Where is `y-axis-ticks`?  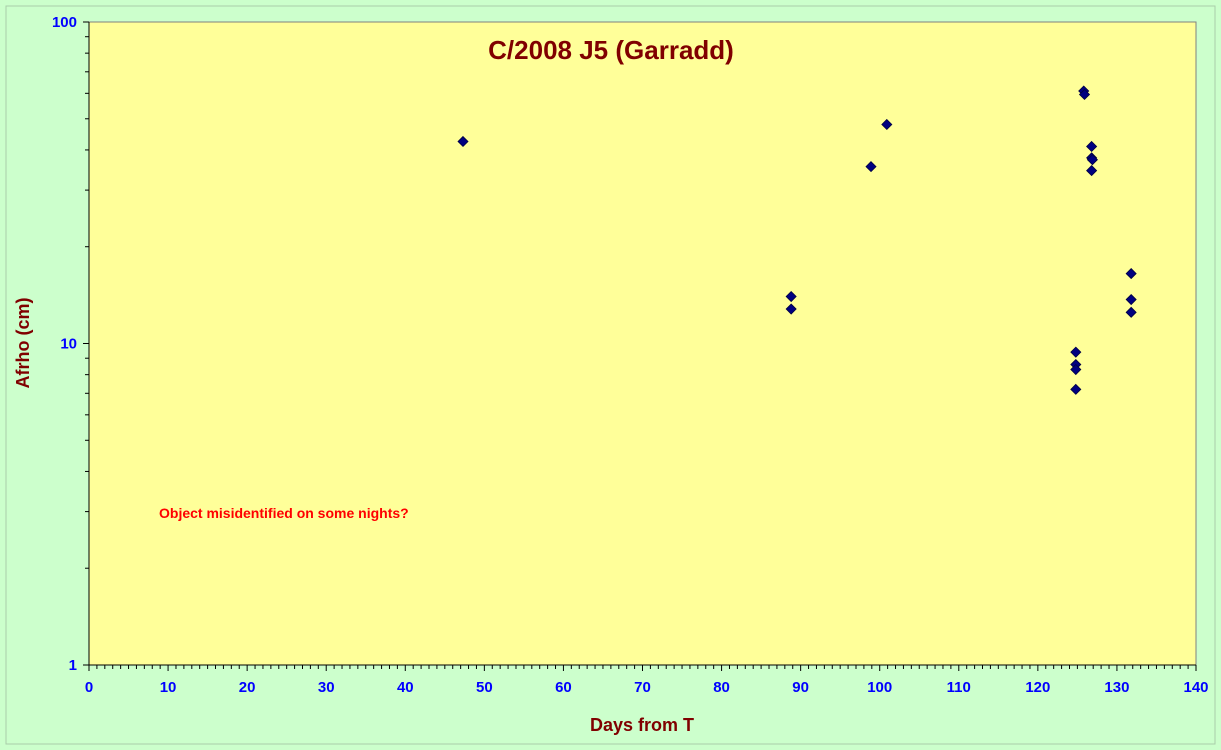 y-axis-ticks is located at coordinates (86, 343).